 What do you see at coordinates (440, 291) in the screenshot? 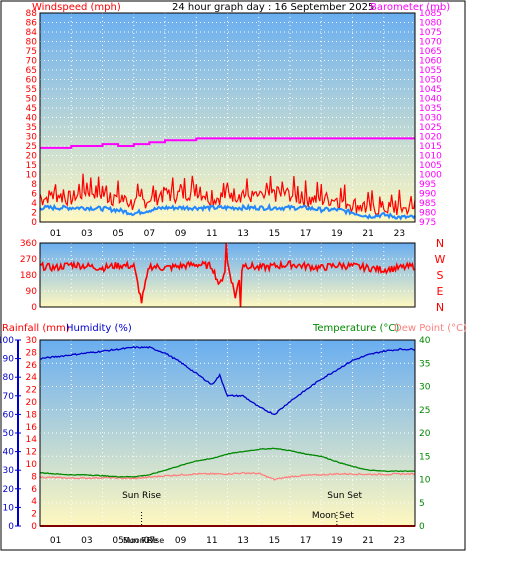
I see `compass-label: E` at bounding box center [440, 291].